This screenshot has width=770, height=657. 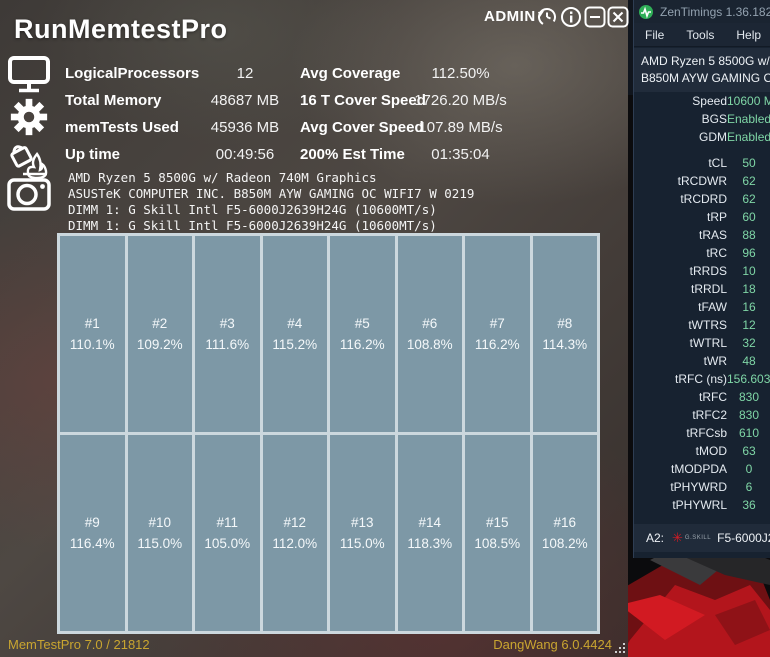 What do you see at coordinates (723, 433) in the screenshot?
I see `timing-row-trfcsb: tRFCsb 610` at bounding box center [723, 433].